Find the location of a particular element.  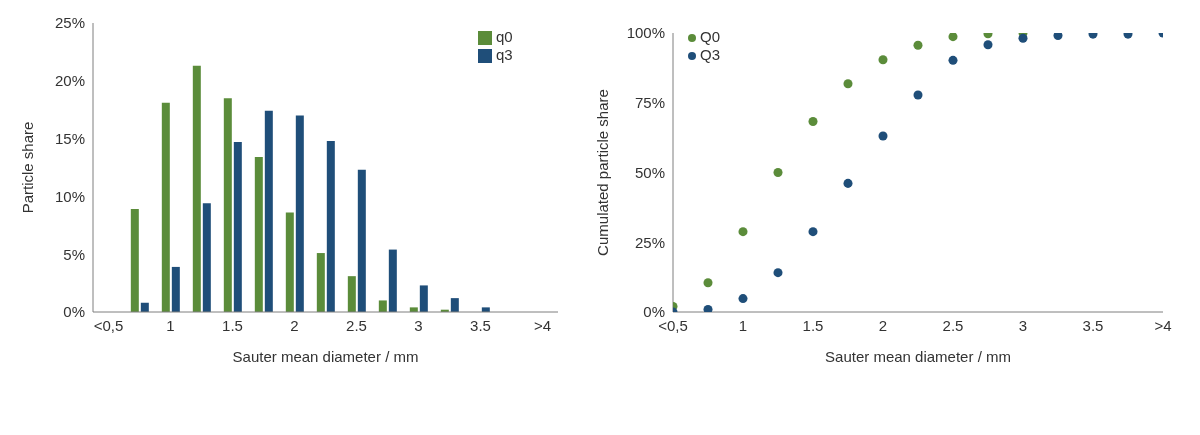

y-tick-label: 100% is located at coordinates (645, 33).